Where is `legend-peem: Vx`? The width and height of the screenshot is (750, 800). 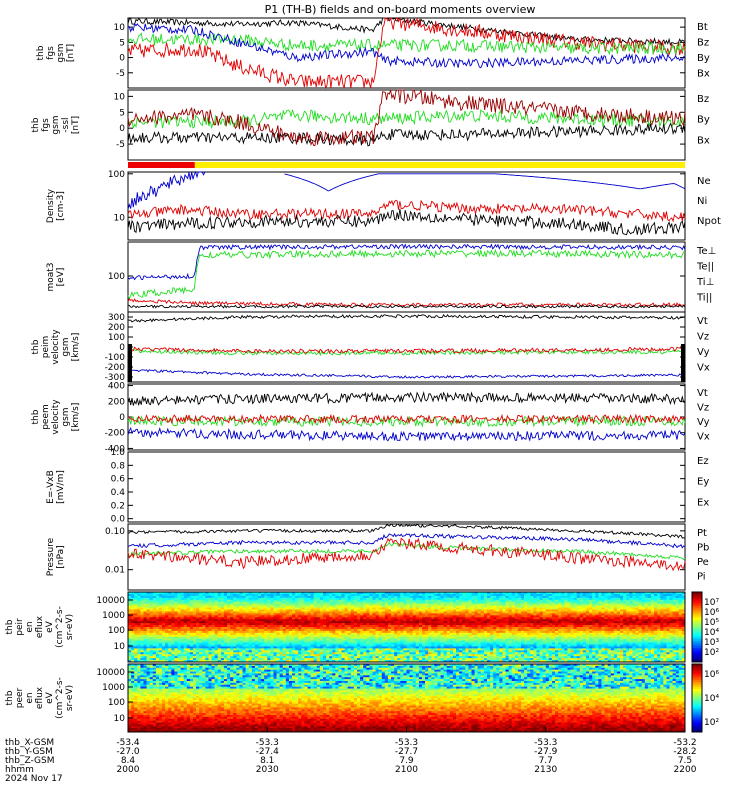 legend-peem: Vx is located at coordinates (703, 437).